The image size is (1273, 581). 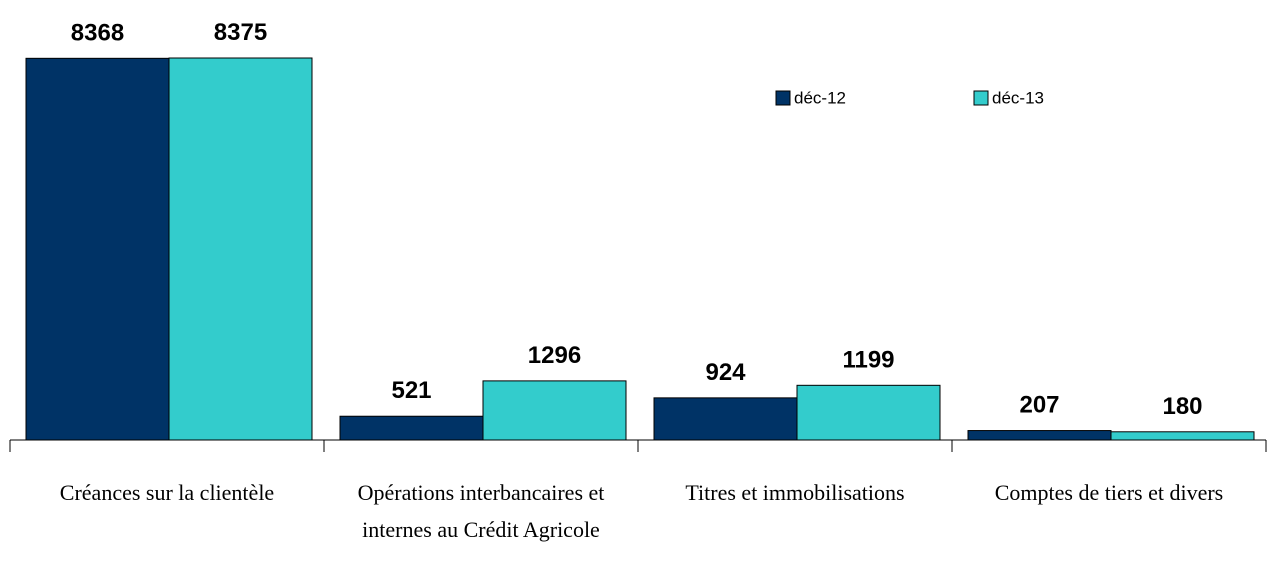 What do you see at coordinates (725, 372) in the screenshot?
I see `data-label: 924` at bounding box center [725, 372].